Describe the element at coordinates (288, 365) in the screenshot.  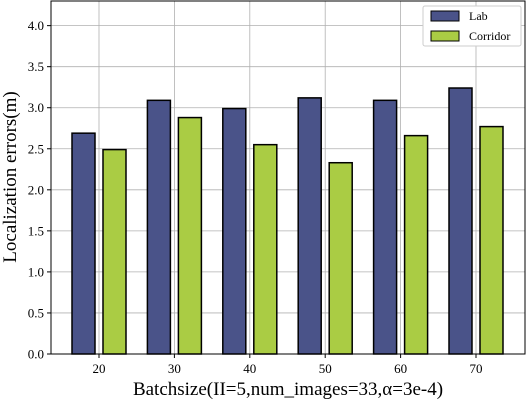
I see `x-axis-ticks: 20 30 40 50 60 70` at that location.